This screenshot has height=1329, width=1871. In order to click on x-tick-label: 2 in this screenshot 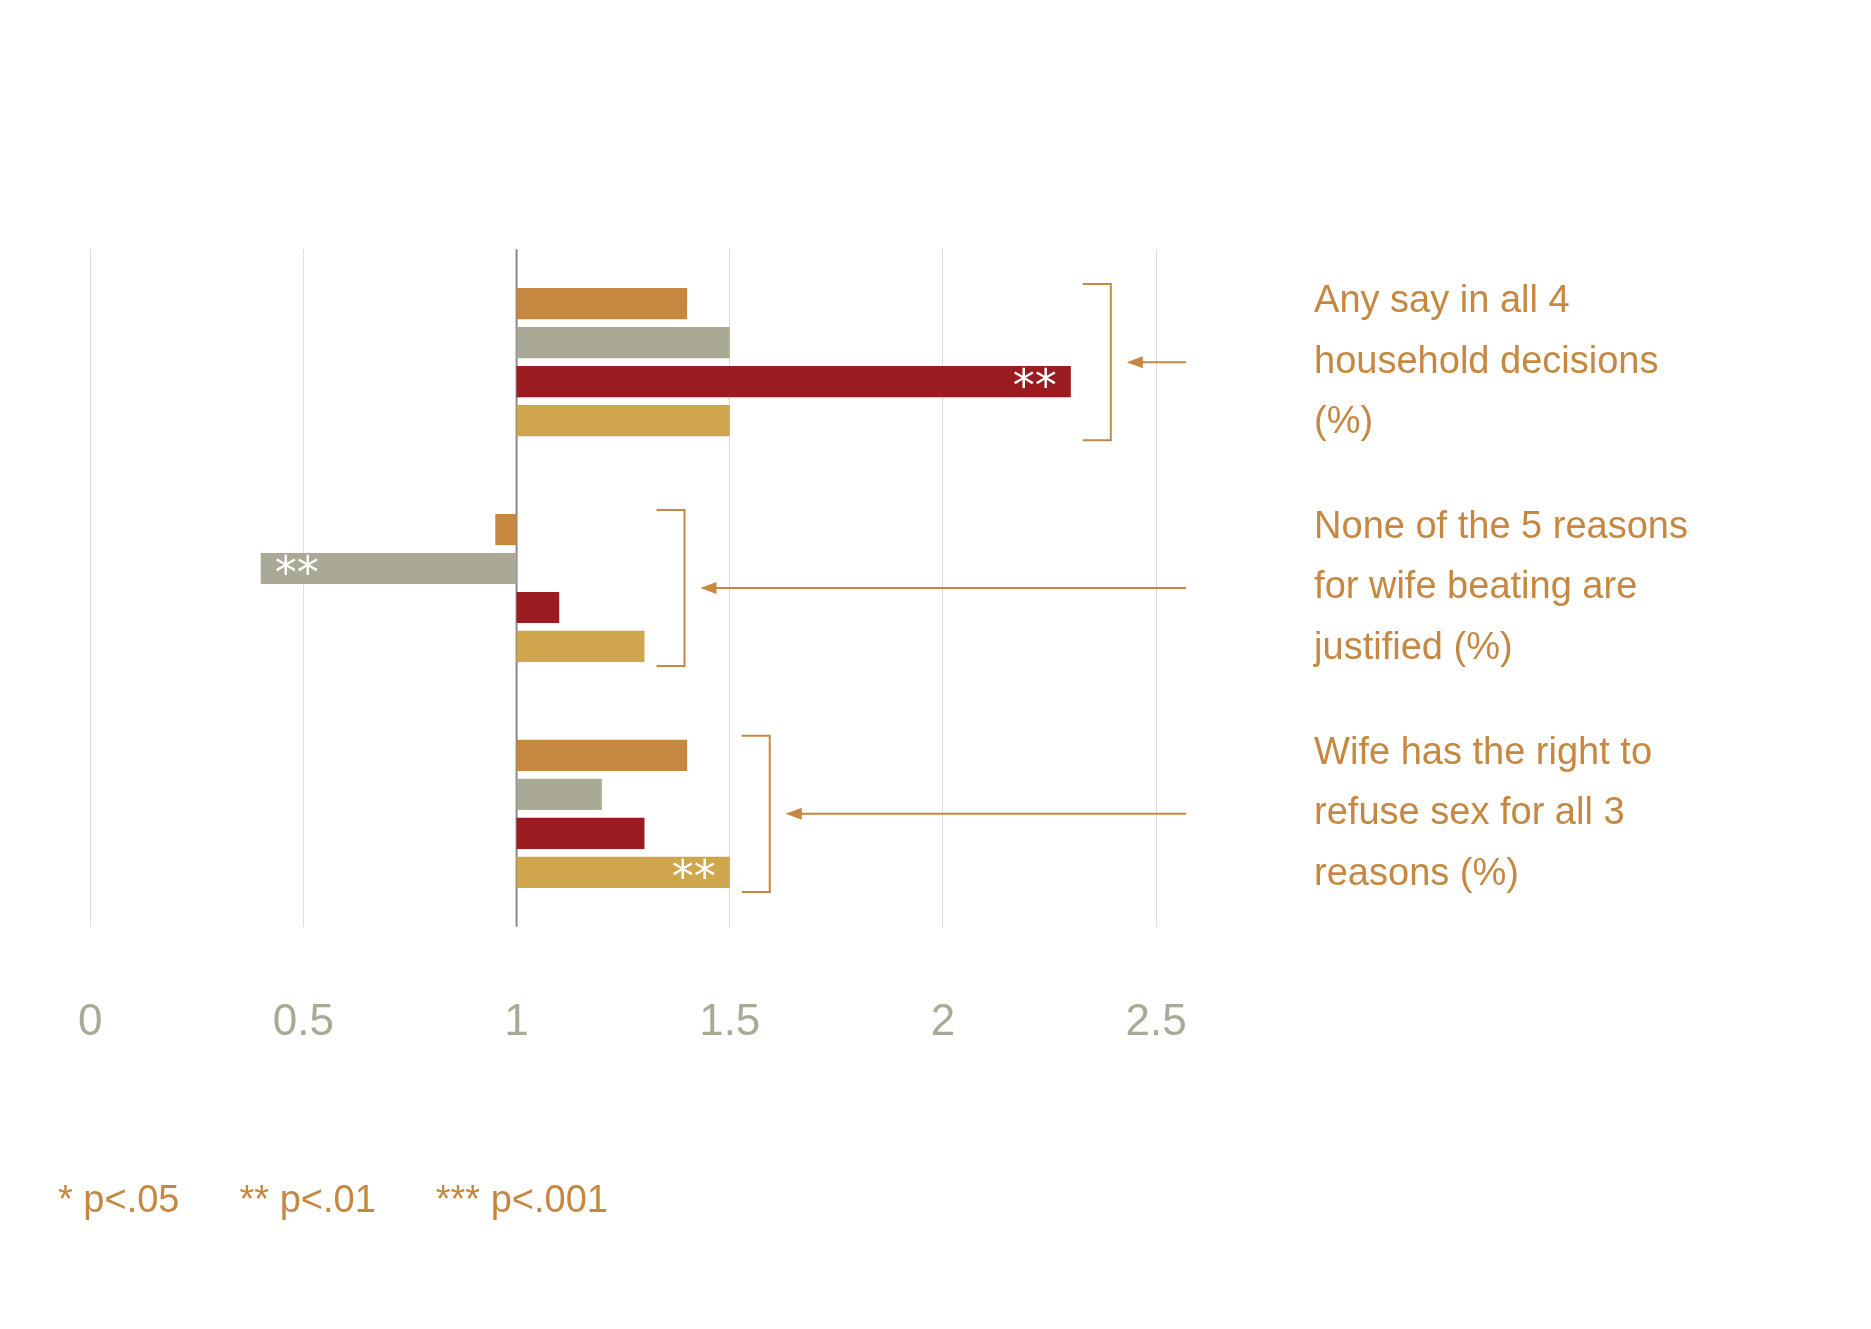, I will do `click(943, 1020)`.